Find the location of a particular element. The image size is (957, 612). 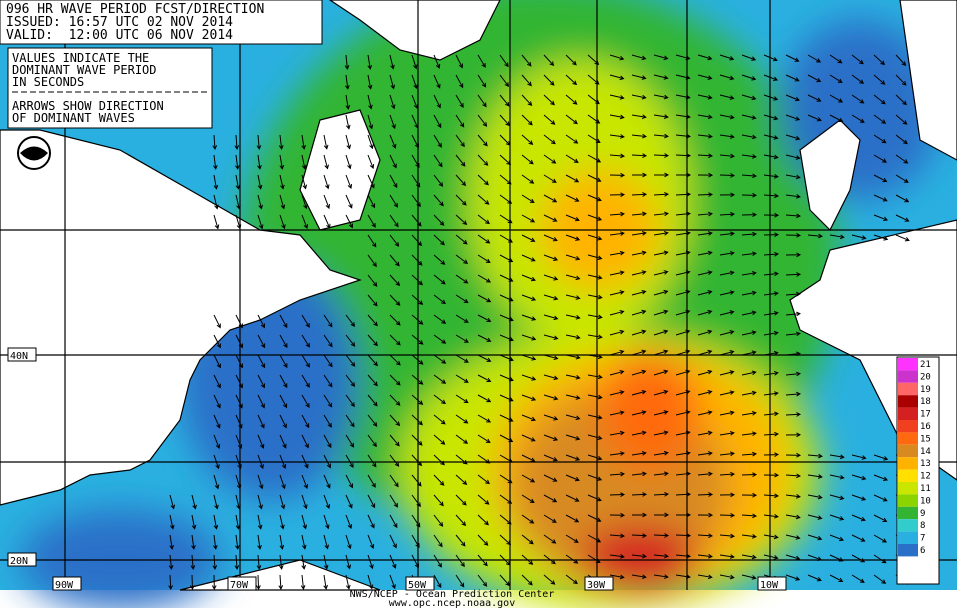

legend-swatch is located at coordinates (908, 537).